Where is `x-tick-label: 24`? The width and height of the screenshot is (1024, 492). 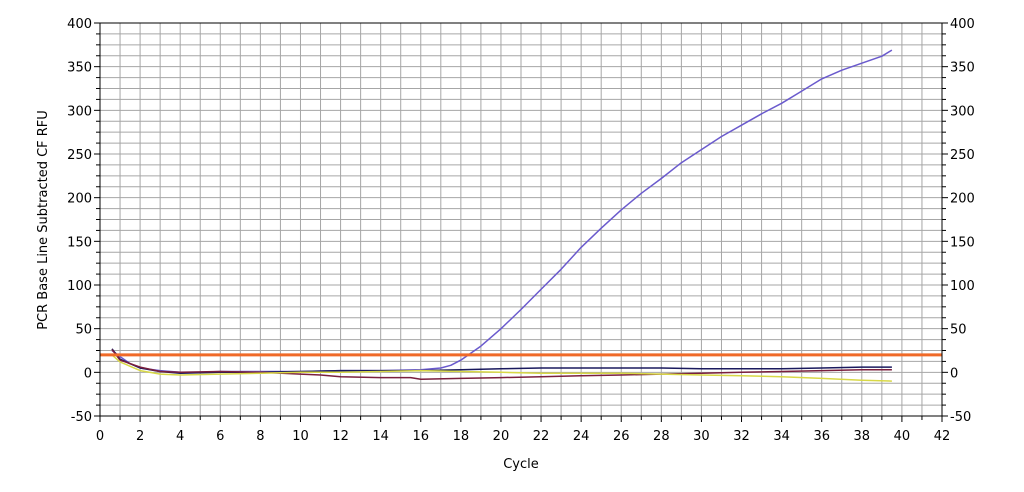
x-tick-label: 24 is located at coordinates (581, 436).